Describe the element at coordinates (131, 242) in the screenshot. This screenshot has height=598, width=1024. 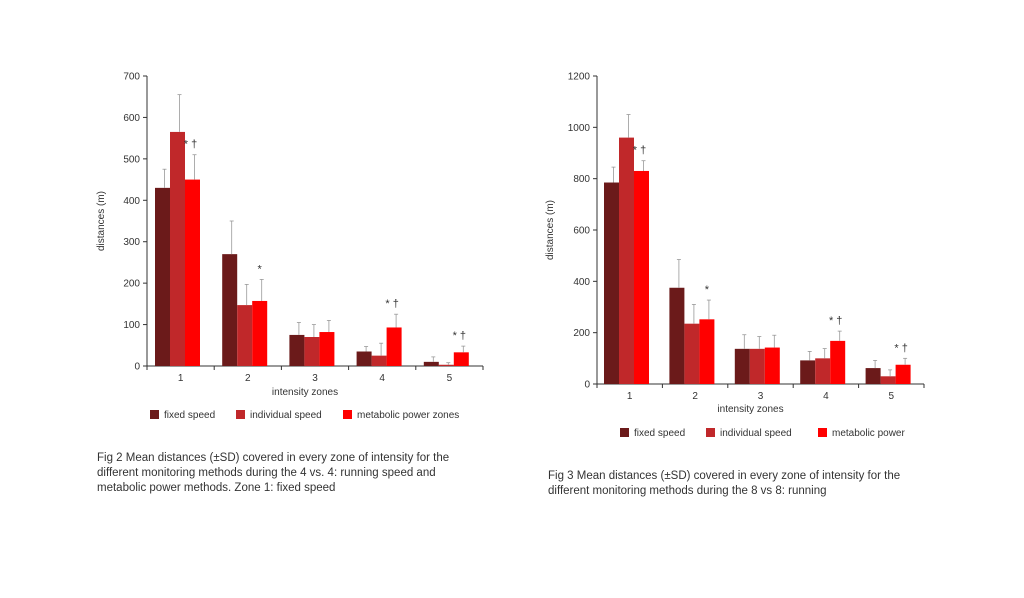
I see `y-tick-label: 300` at that location.